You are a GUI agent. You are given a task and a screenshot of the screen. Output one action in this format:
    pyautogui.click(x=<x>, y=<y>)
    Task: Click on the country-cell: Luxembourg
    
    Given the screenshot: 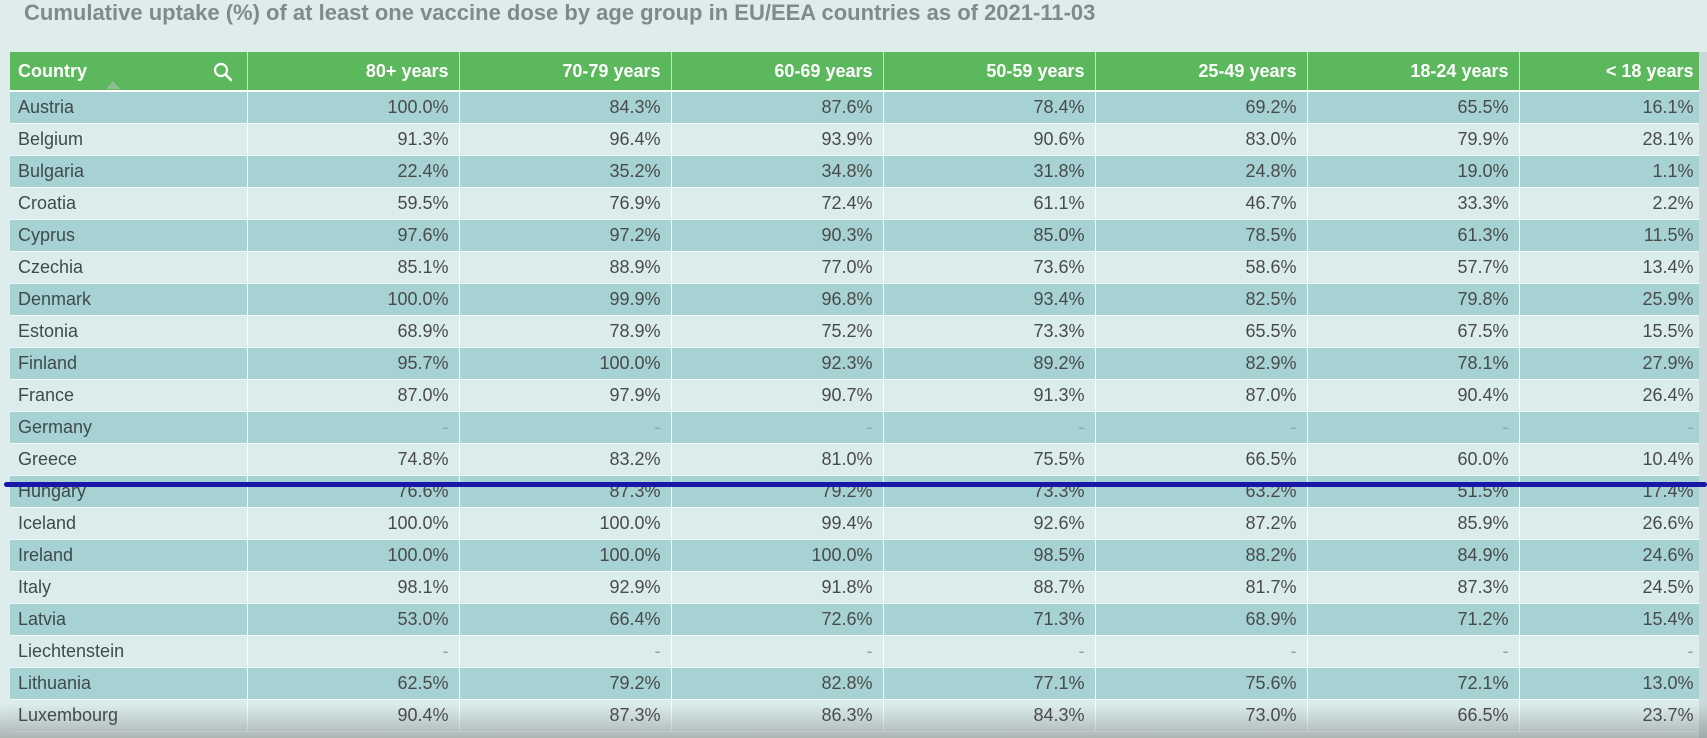 What is the action you would take?
    pyautogui.click(x=129, y=715)
    